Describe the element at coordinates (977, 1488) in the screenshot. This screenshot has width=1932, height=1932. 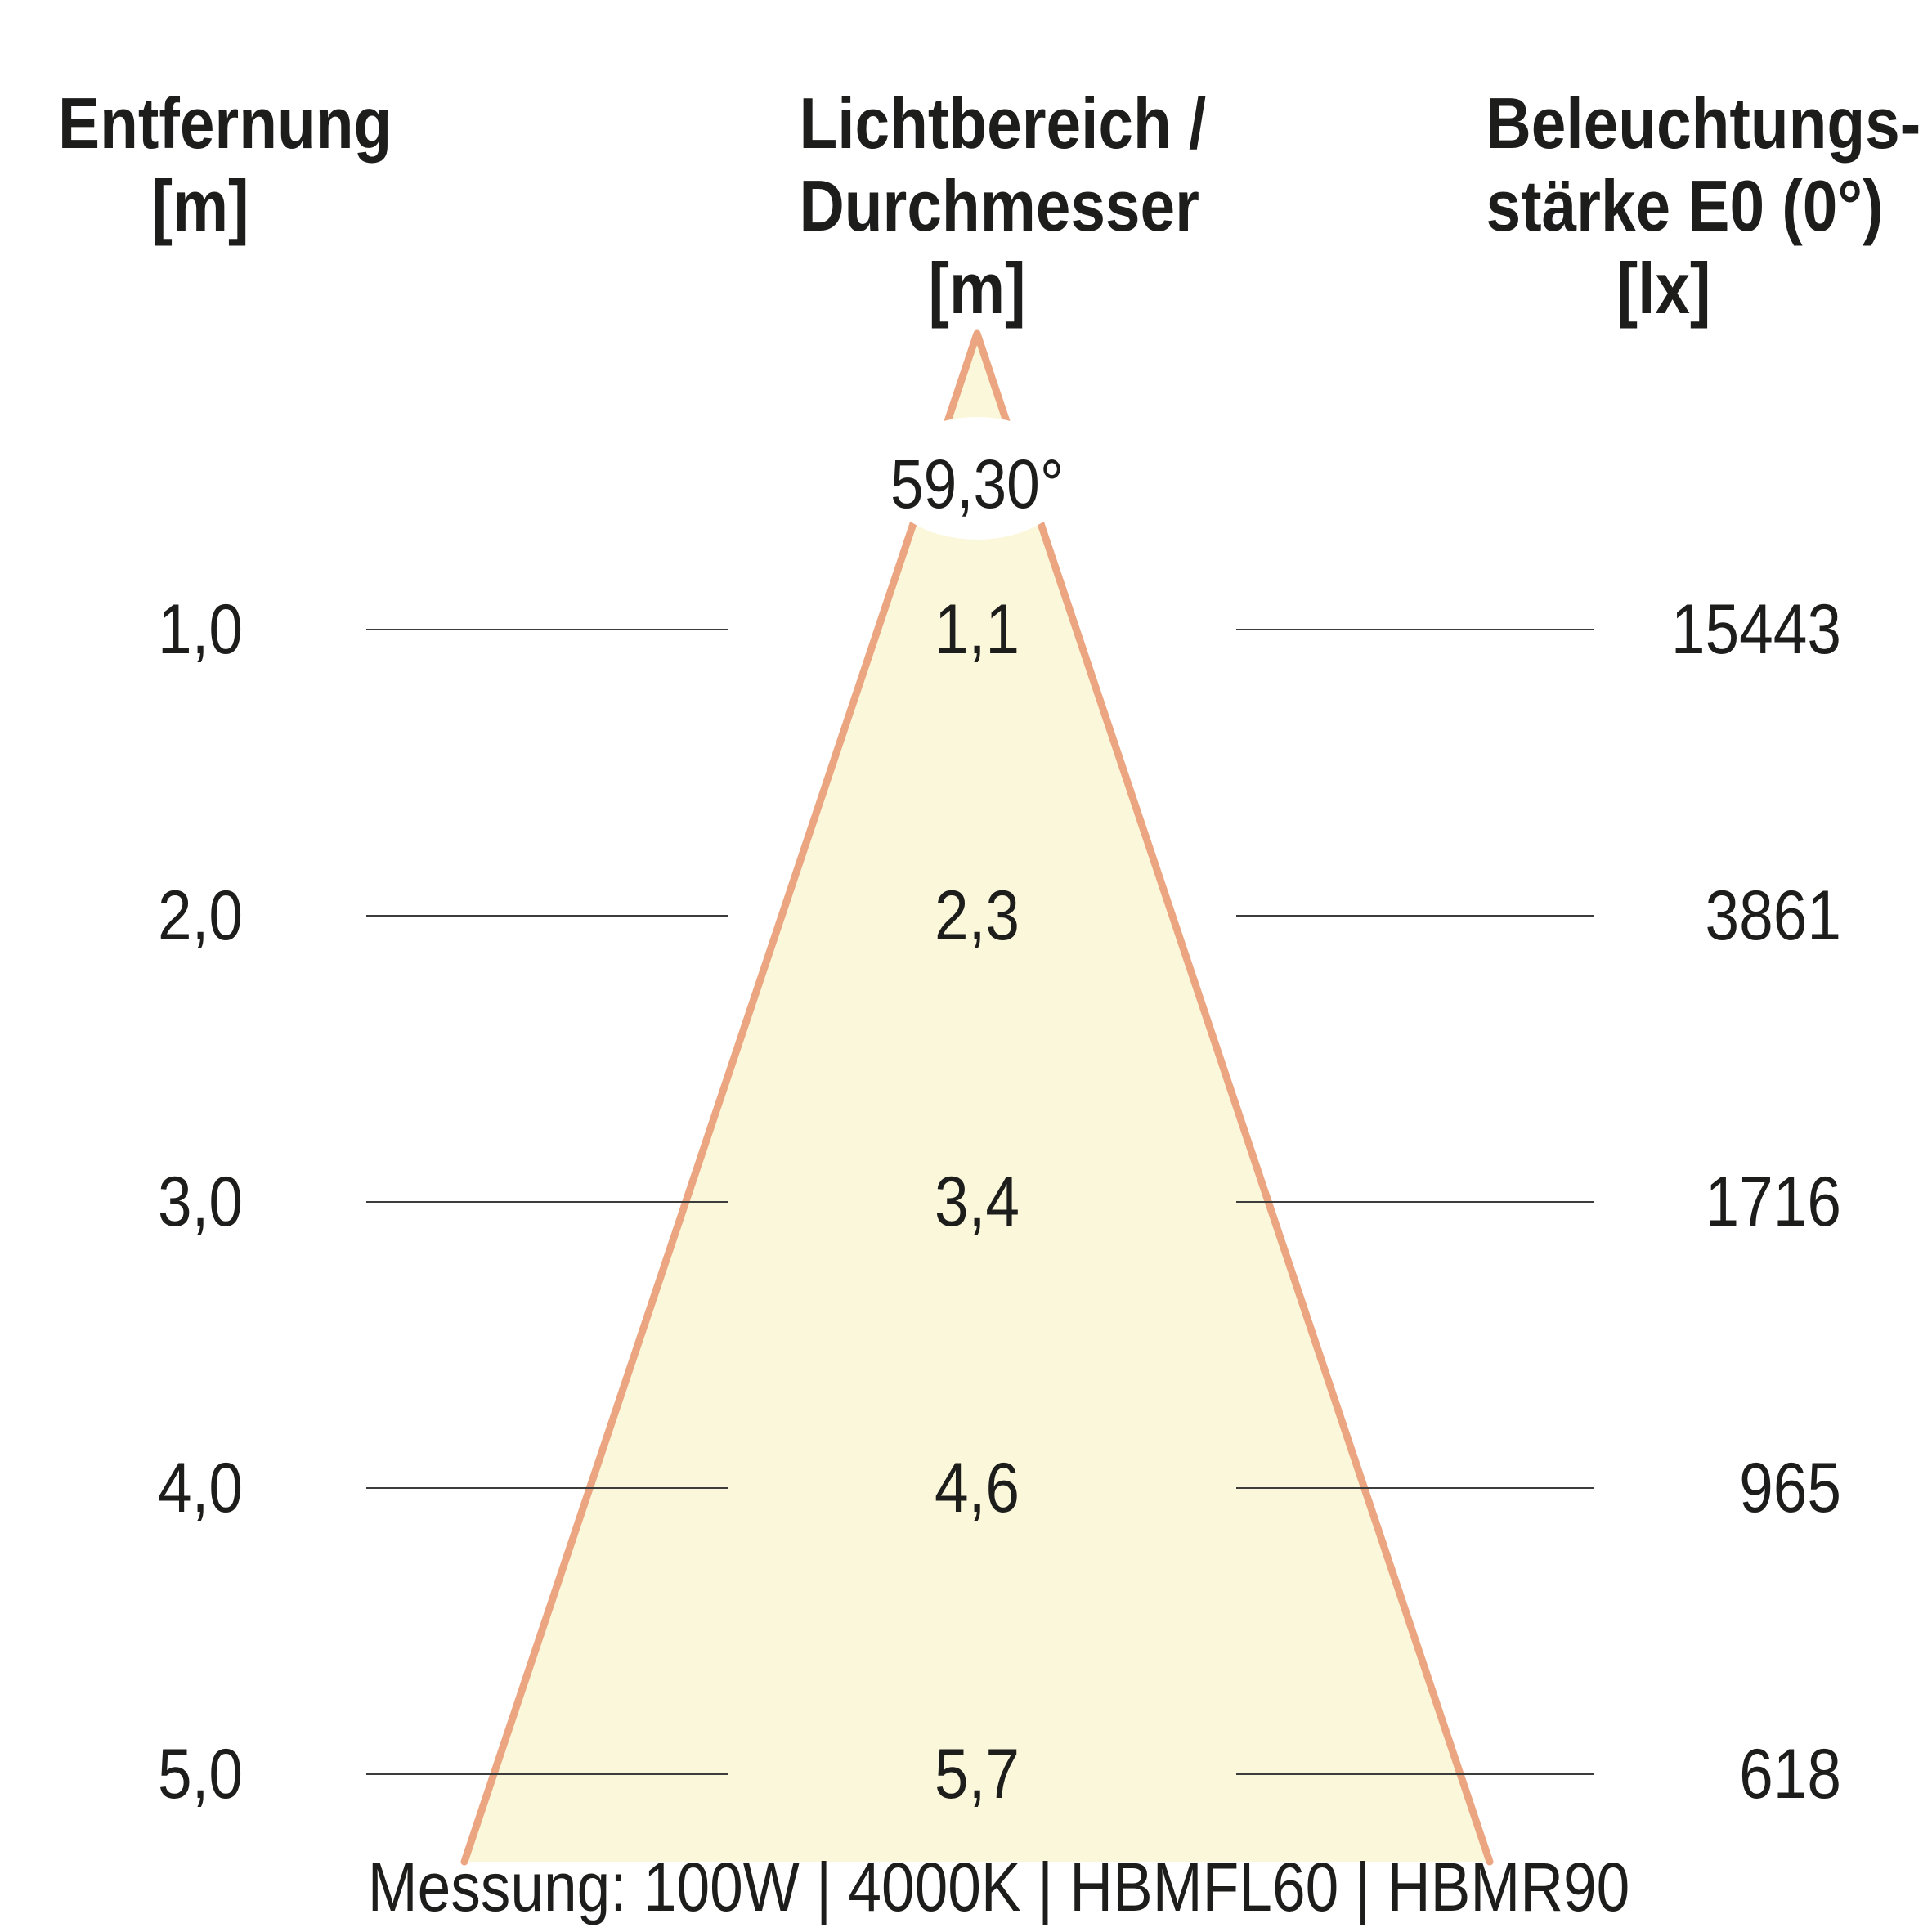
I see `diameter-value: 4,6` at that location.